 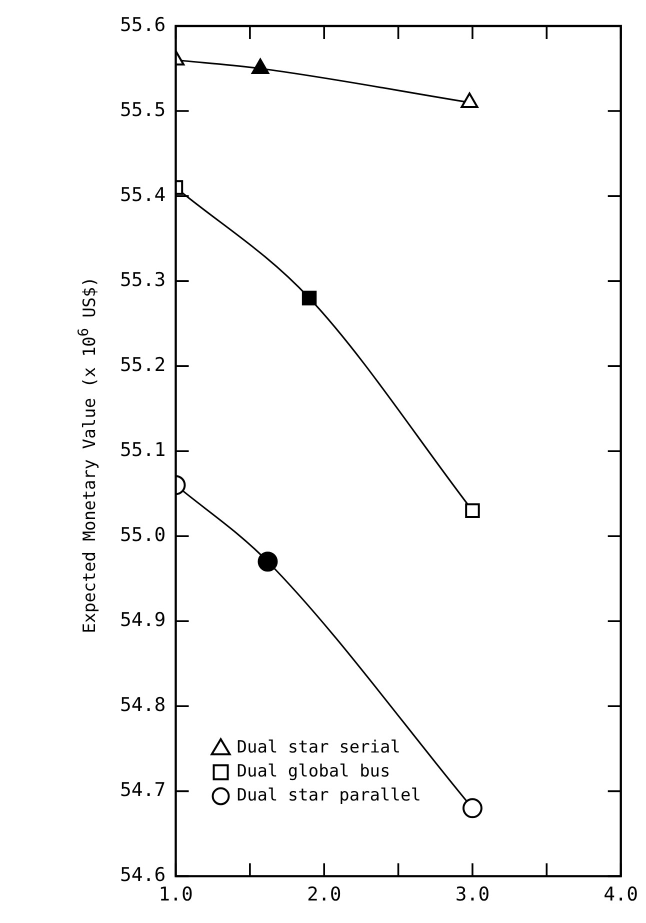 I want to click on y-tick-label: 55.5, so click(x=143, y=109).